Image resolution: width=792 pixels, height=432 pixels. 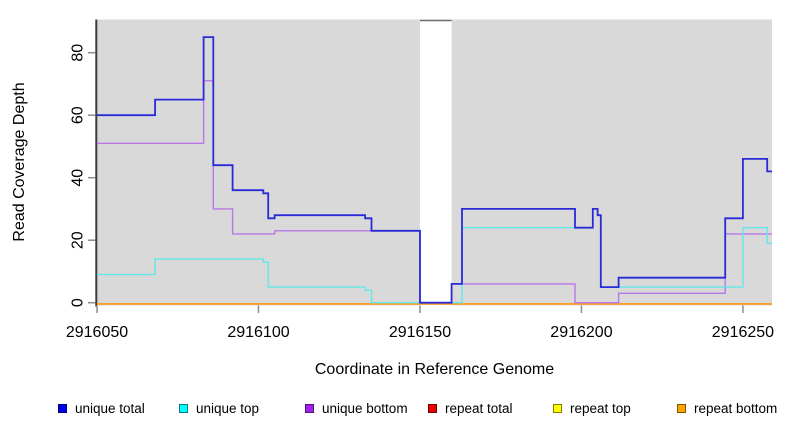 I want to click on x-axis-title: Coordinate in Reference Genome, so click(x=434, y=369).